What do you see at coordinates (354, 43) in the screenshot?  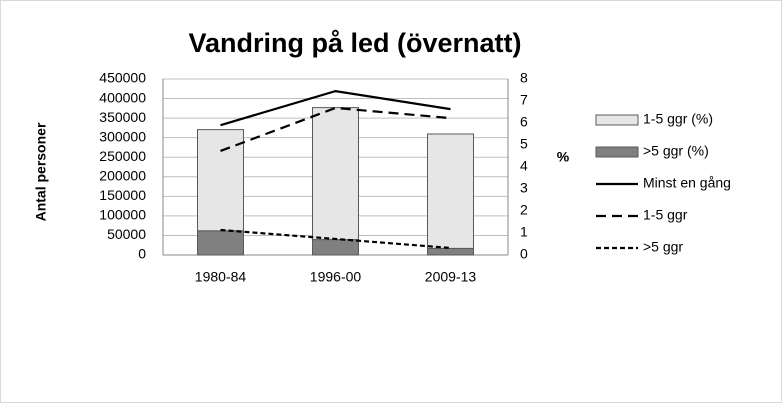 I see `chart-title: Vandring på led (övernatt)` at bounding box center [354, 43].